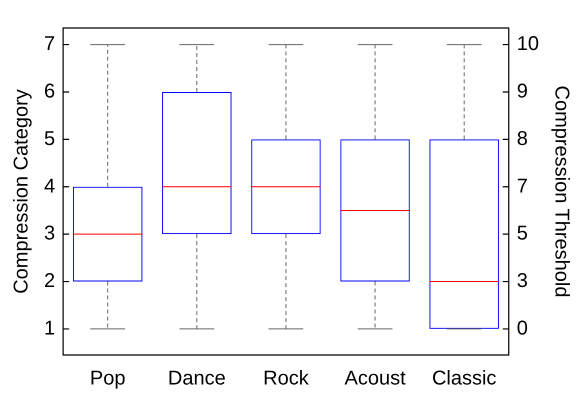 The width and height of the screenshot is (583, 411). Describe the element at coordinates (522, 186) in the screenshot. I see `category-label: 7` at that location.